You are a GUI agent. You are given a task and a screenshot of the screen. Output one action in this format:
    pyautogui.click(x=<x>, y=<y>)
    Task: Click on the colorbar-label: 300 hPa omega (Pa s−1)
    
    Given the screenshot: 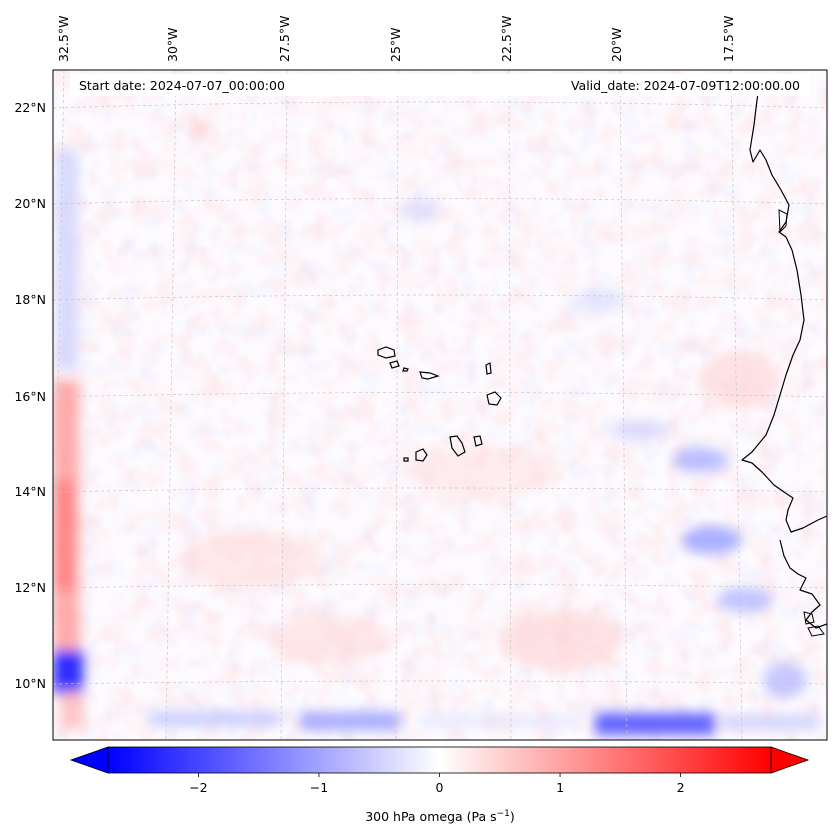 What is the action you would take?
    pyautogui.click(x=440, y=816)
    